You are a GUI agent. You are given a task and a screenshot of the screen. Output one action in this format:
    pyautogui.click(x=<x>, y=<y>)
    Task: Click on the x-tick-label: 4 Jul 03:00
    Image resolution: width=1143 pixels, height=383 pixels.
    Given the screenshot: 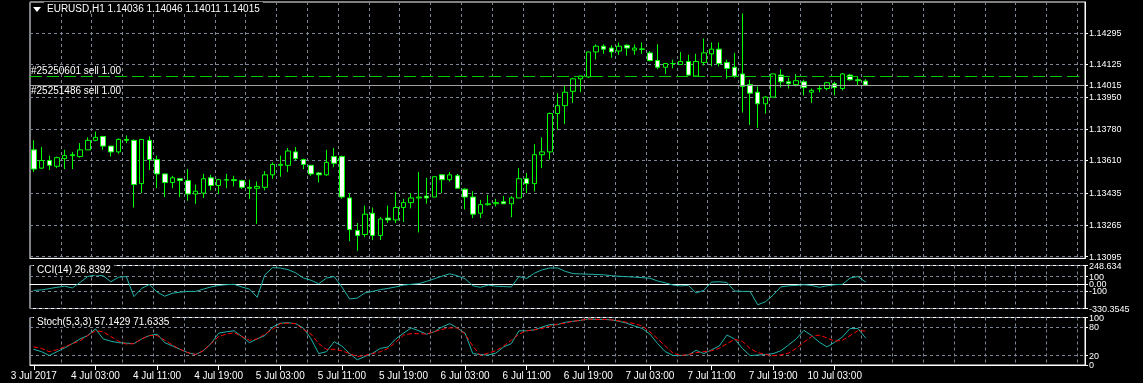 What is the action you would take?
    pyautogui.click(x=95, y=375)
    